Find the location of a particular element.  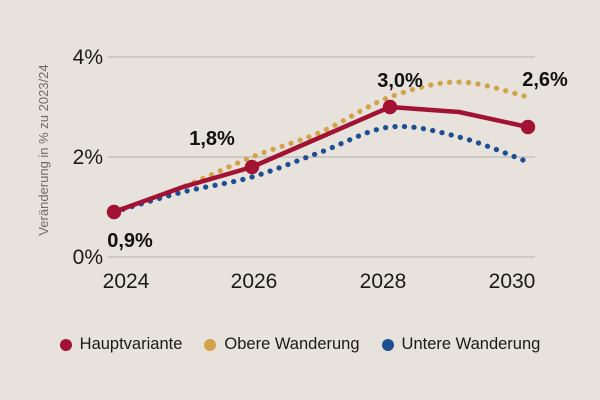

data-label: 3,0% is located at coordinates (400, 81).